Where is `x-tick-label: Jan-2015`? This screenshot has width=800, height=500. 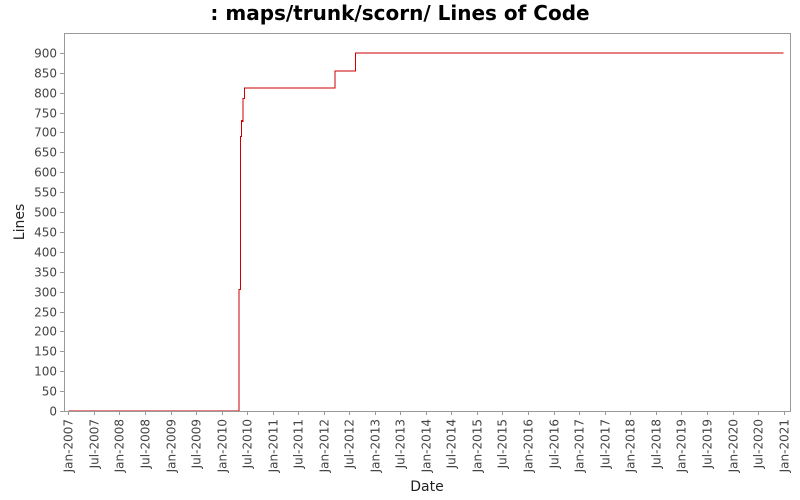
x-tick-label: Jan-2015 is located at coordinates (478, 446).